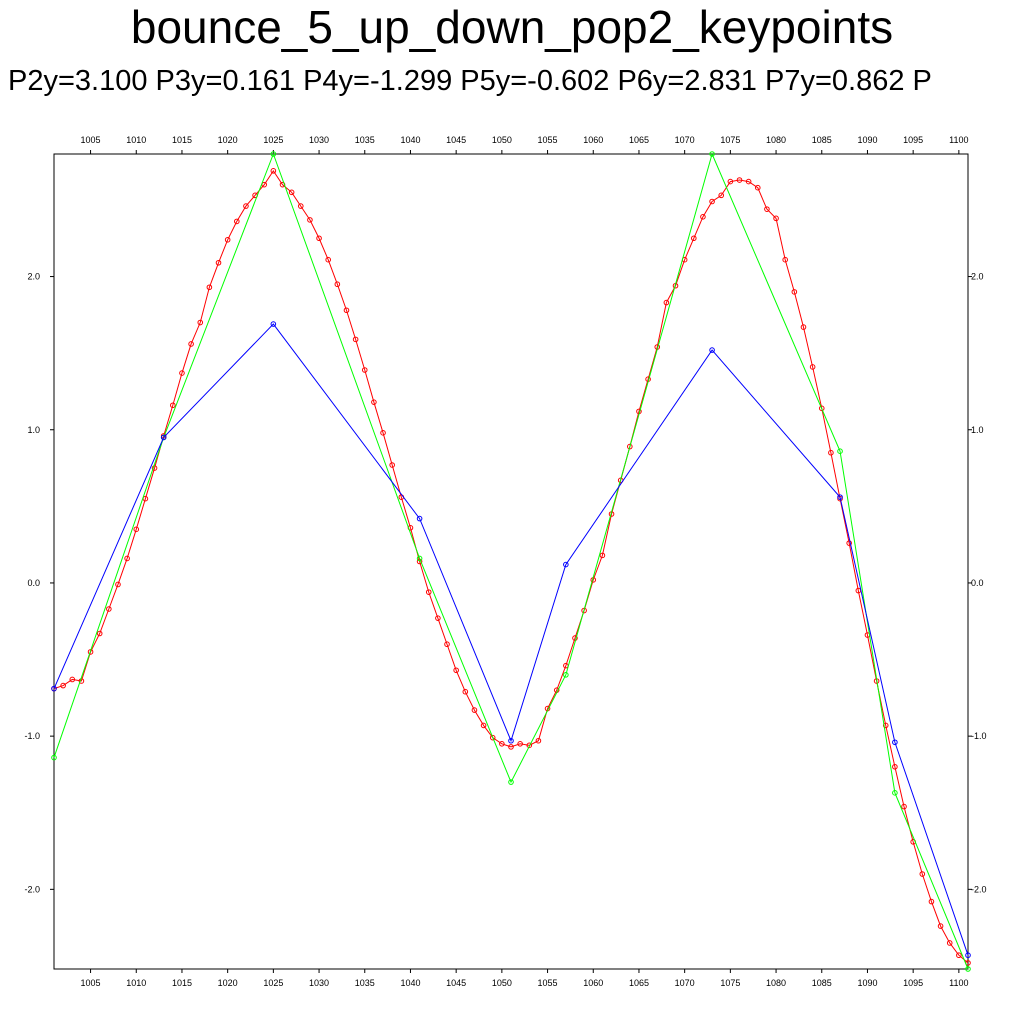  Describe the element at coordinates (639, 983) in the screenshot. I see `x-tick-label-bottom: 1065` at that location.